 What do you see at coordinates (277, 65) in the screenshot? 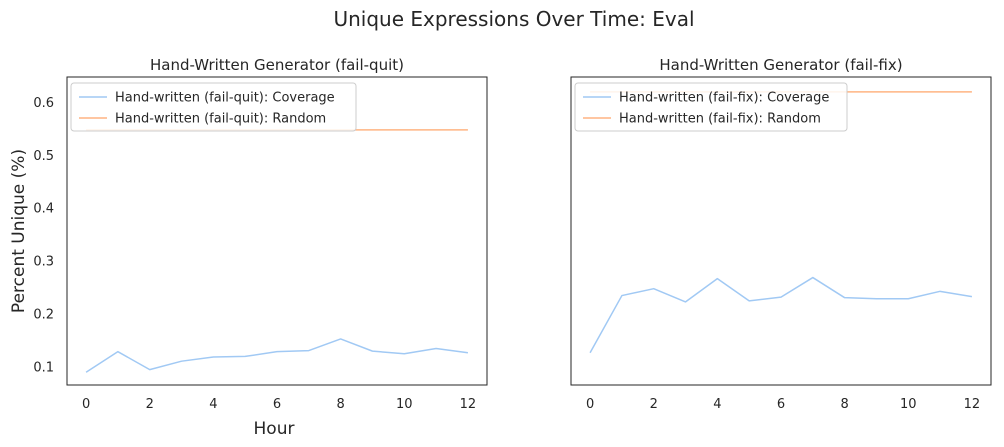
I see `subplot-title: Hand-Written Generator (fail-quit)` at bounding box center [277, 65].